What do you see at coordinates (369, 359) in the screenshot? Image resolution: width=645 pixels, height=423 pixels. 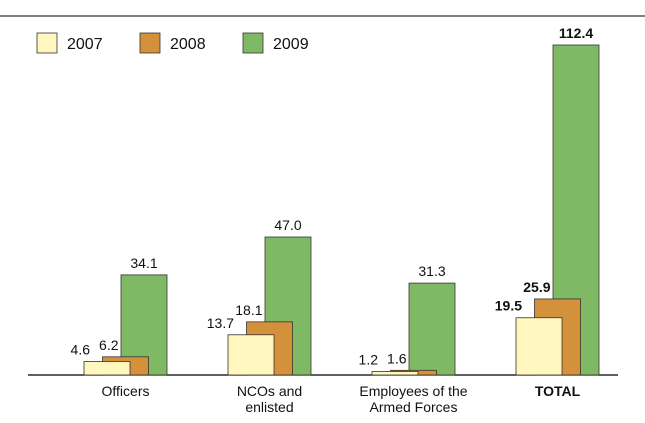 I see `value-label: 1.2` at bounding box center [369, 359].